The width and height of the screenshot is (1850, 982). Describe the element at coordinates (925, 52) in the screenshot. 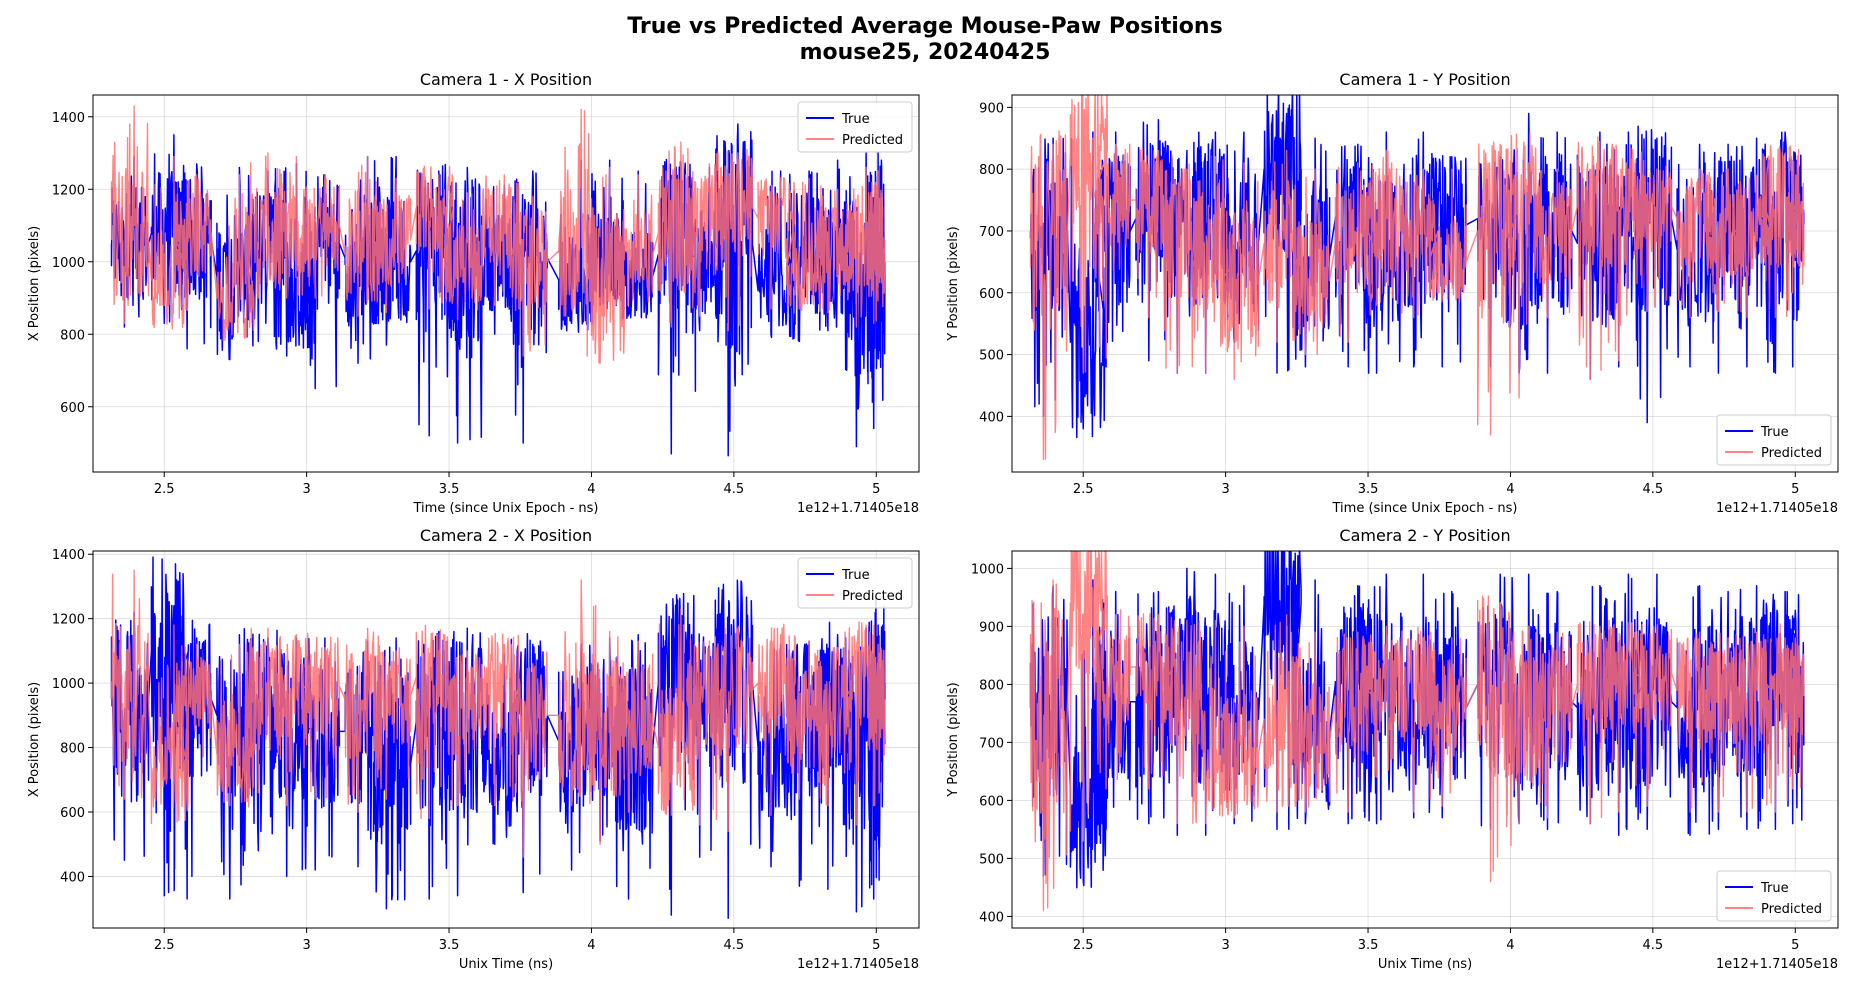

I see `figure-title-line2: mouse25, 20240425` at that location.